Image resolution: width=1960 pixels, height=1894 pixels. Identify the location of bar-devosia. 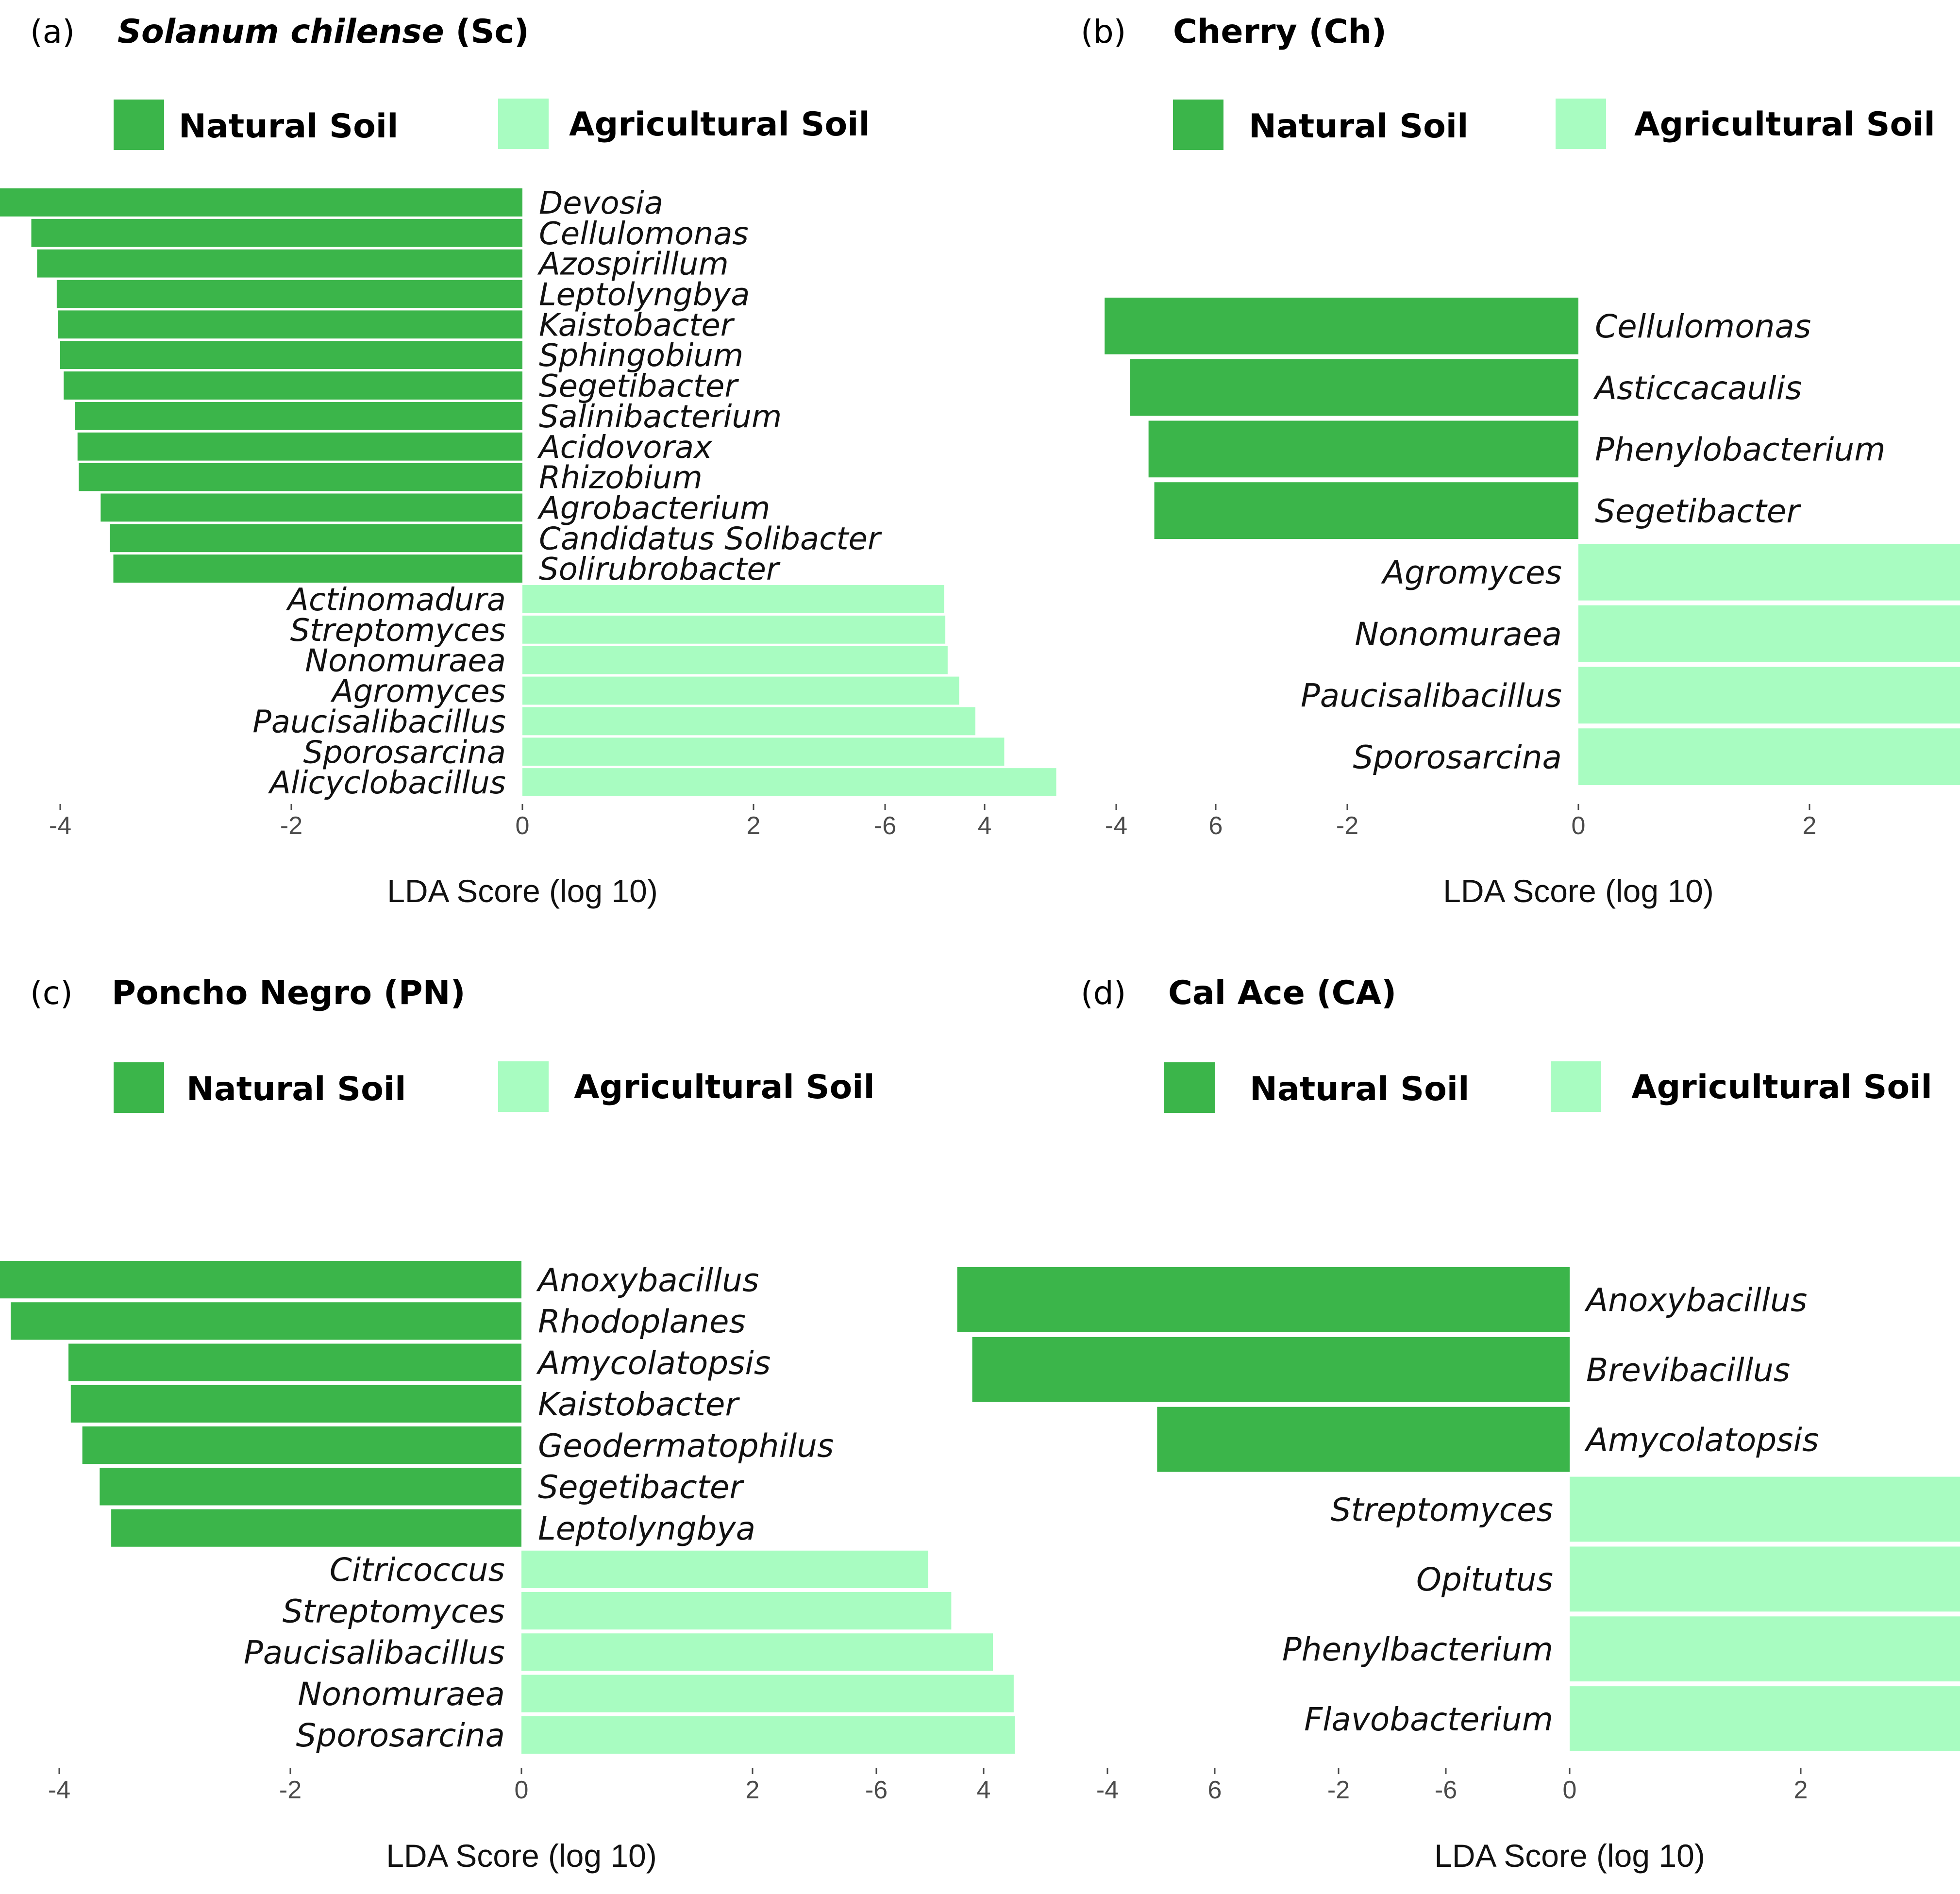
(262, 202).